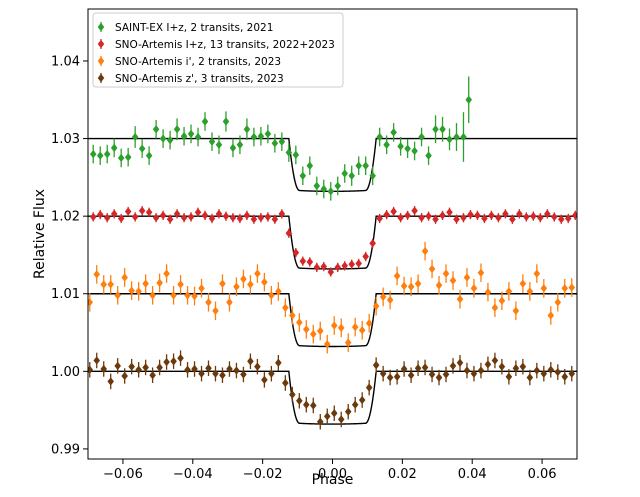  What do you see at coordinates (65, 372) in the screenshot?
I see `y-tick-label: 1.00` at bounding box center [65, 372].